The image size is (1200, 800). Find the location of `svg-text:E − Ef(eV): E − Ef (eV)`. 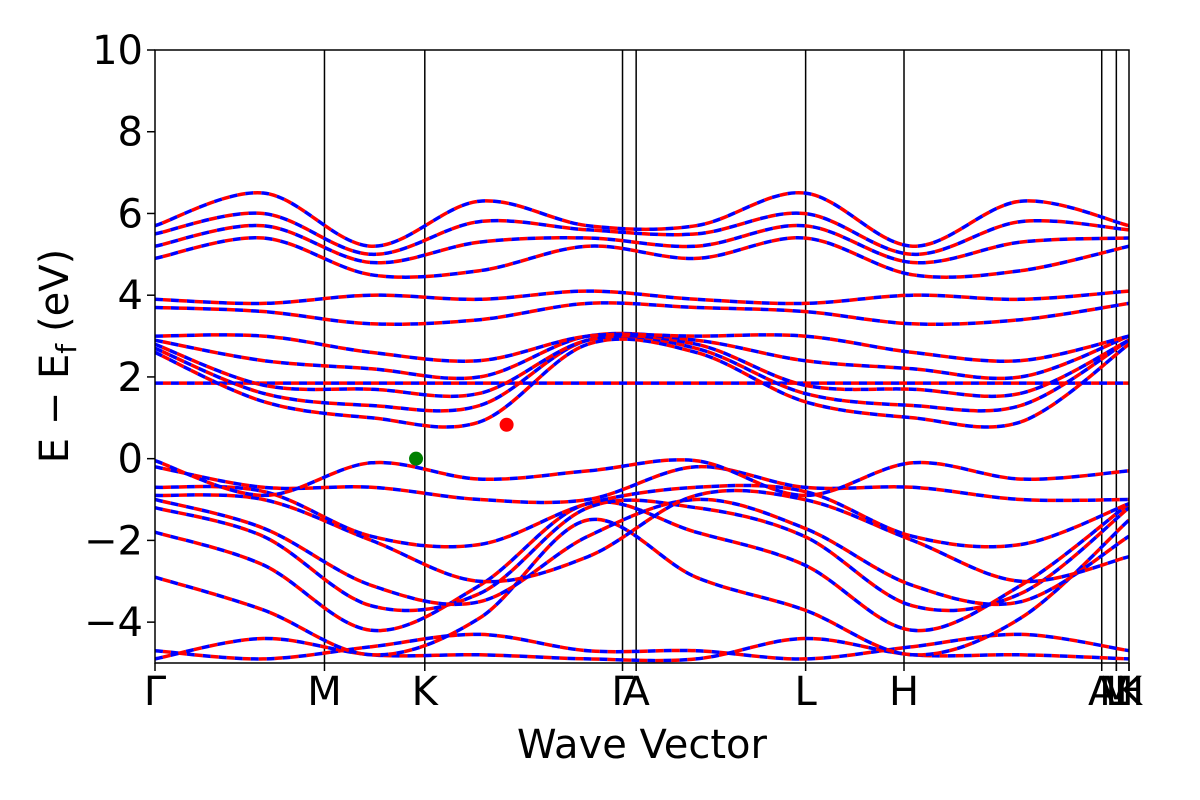

svg-text:E − Ef(eV): E − Ef (eV) is located at coordinates (57, 356).